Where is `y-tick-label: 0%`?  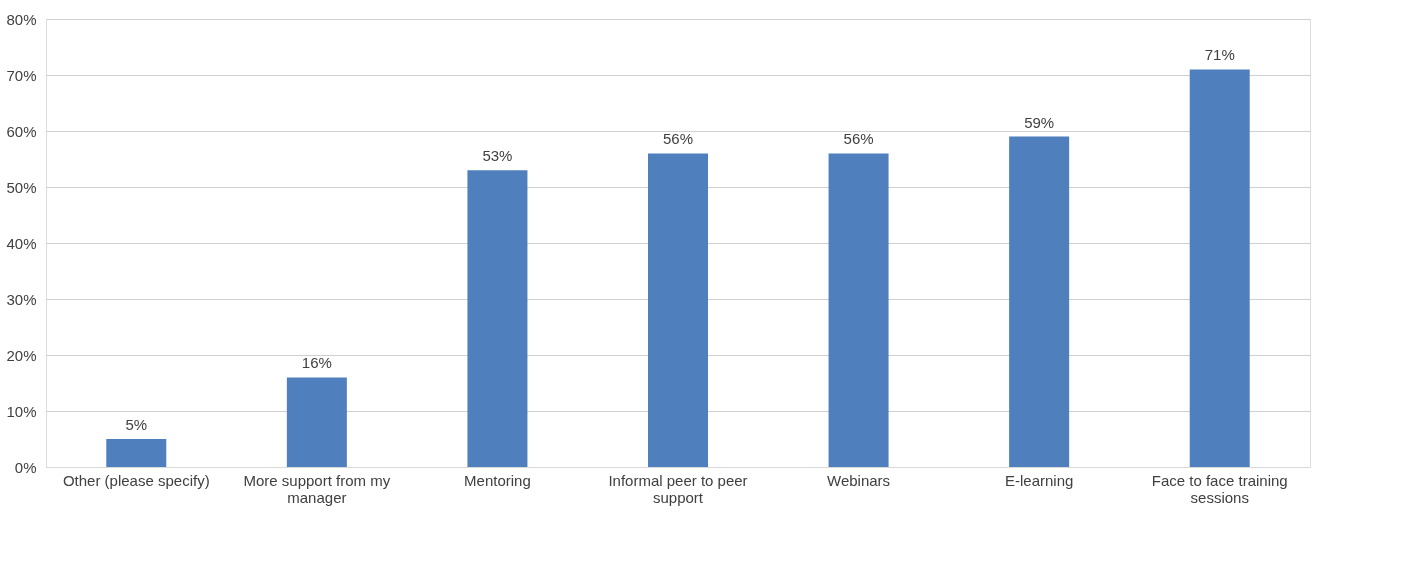
y-tick-label: 0% is located at coordinates (25, 467).